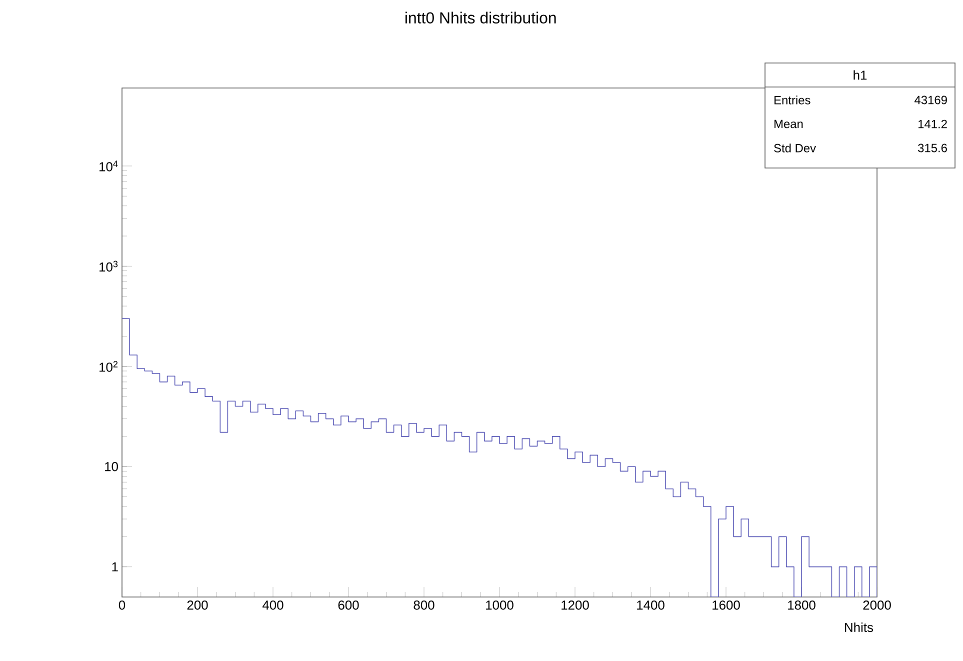 The height and width of the screenshot is (661, 963). I want to click on chart-title: intt0 Nhits distribution, so click(481, 18).